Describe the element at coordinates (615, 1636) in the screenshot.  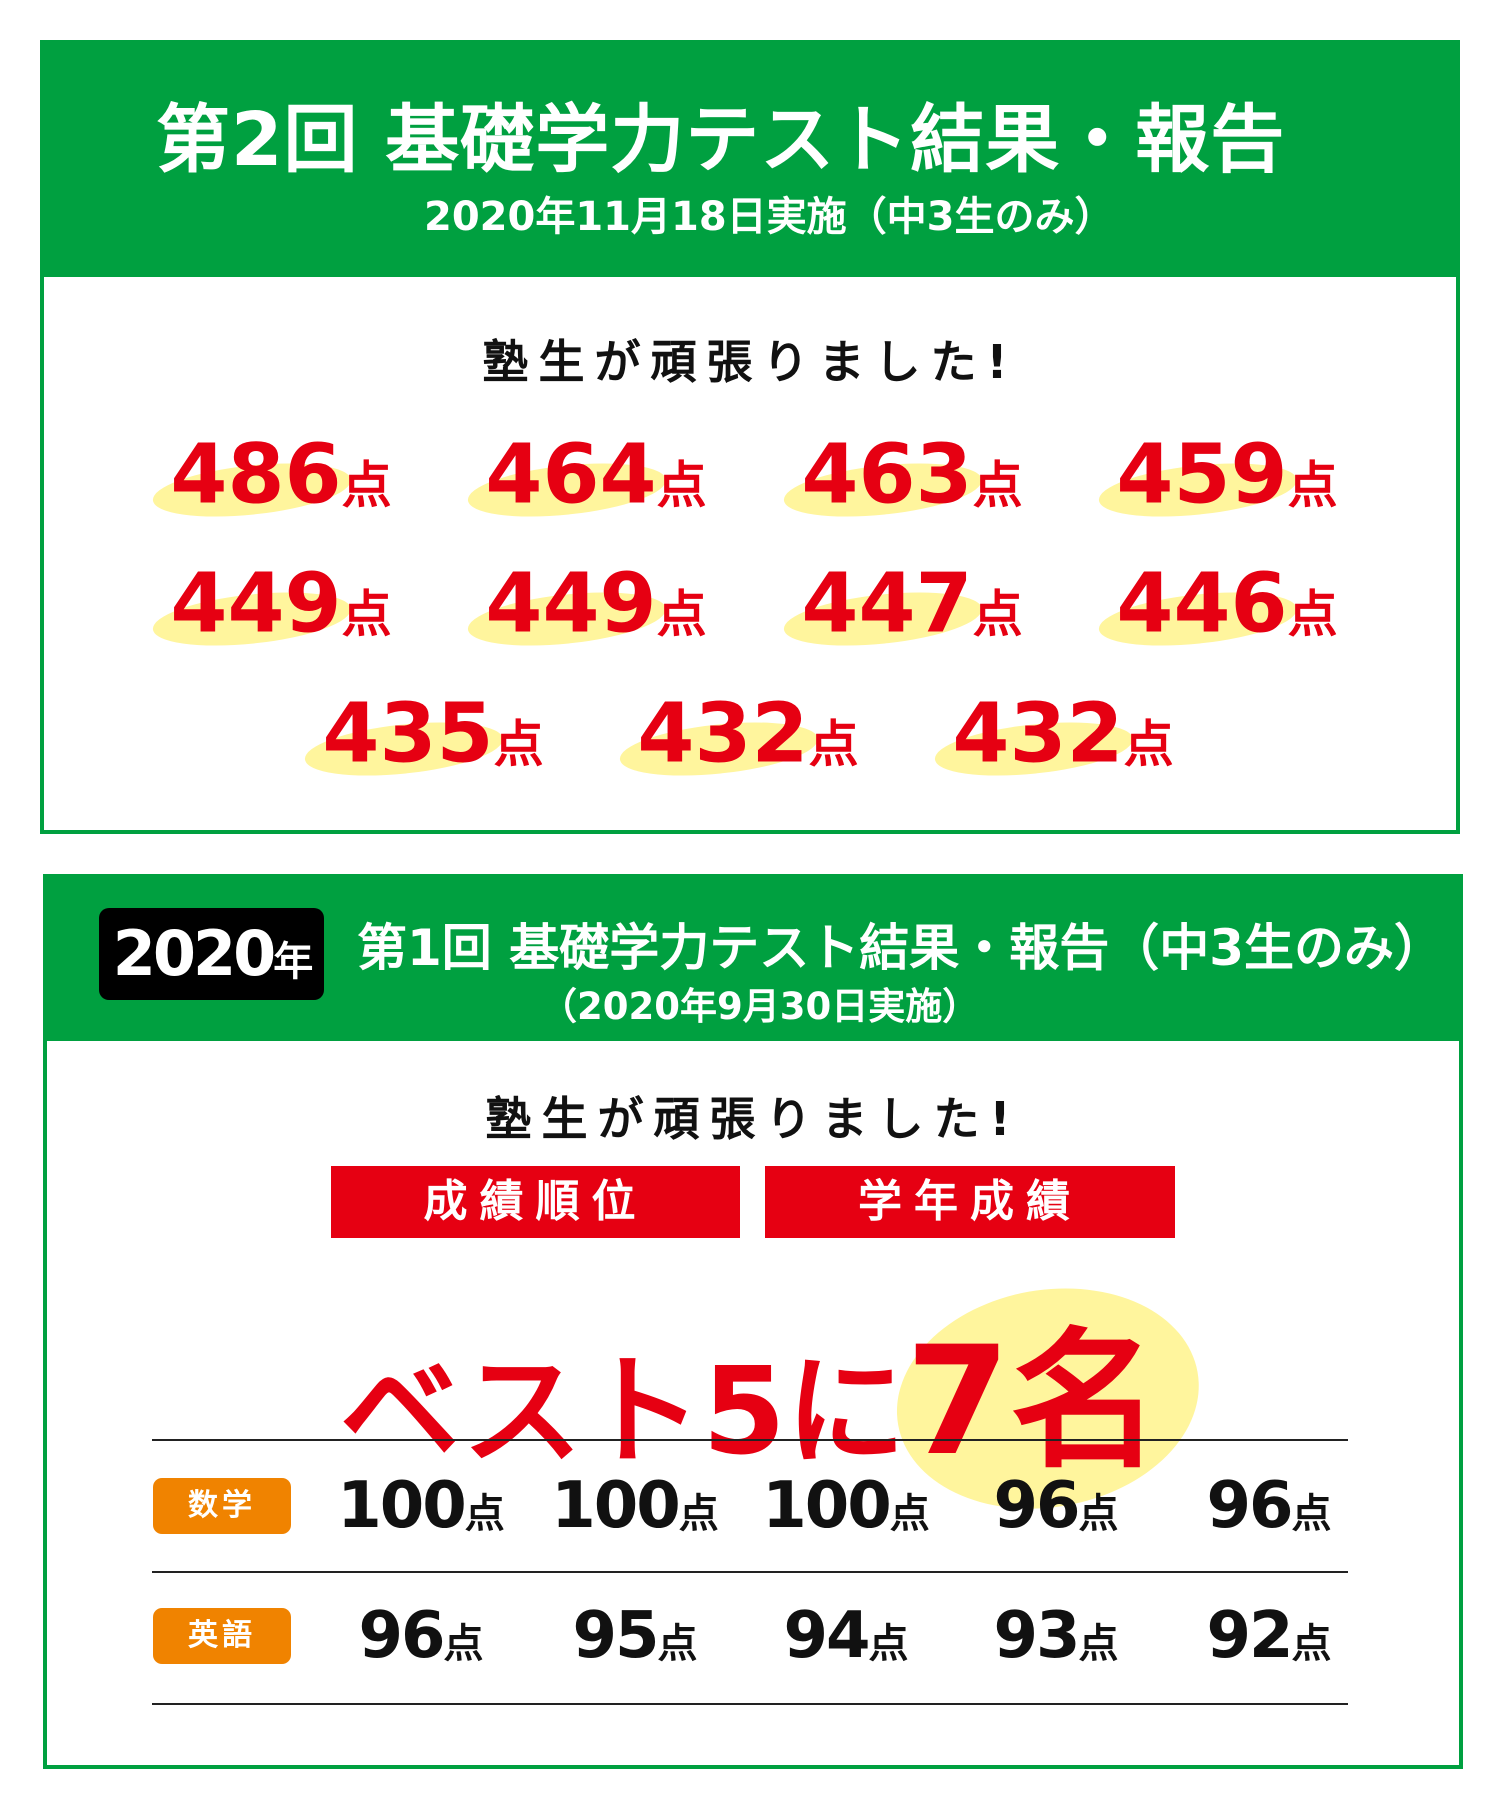
I see `score-value: 95` at that location.